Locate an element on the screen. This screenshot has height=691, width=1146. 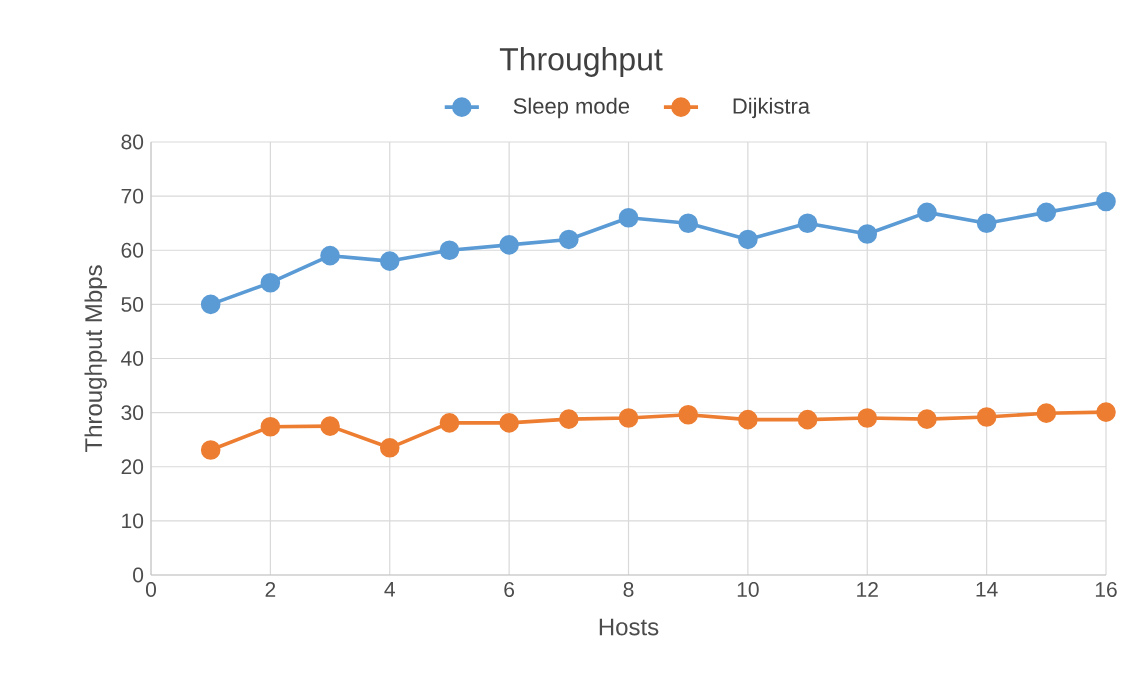
x-tick-label: 16 is located at coordinates (1106, 589).